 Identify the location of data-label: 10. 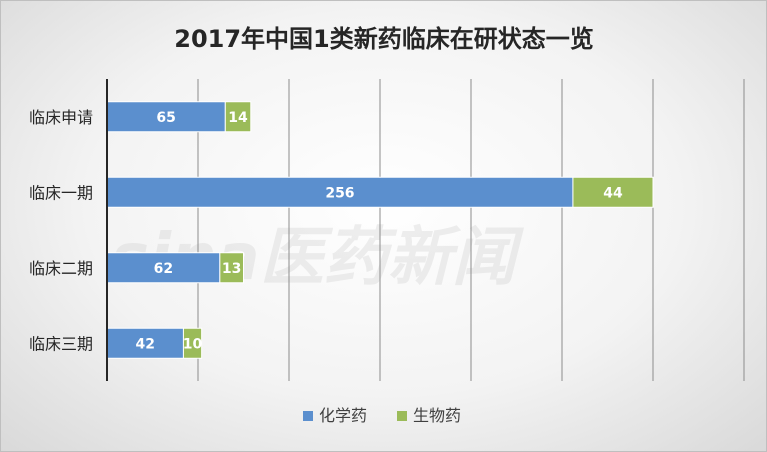
(193, 344).